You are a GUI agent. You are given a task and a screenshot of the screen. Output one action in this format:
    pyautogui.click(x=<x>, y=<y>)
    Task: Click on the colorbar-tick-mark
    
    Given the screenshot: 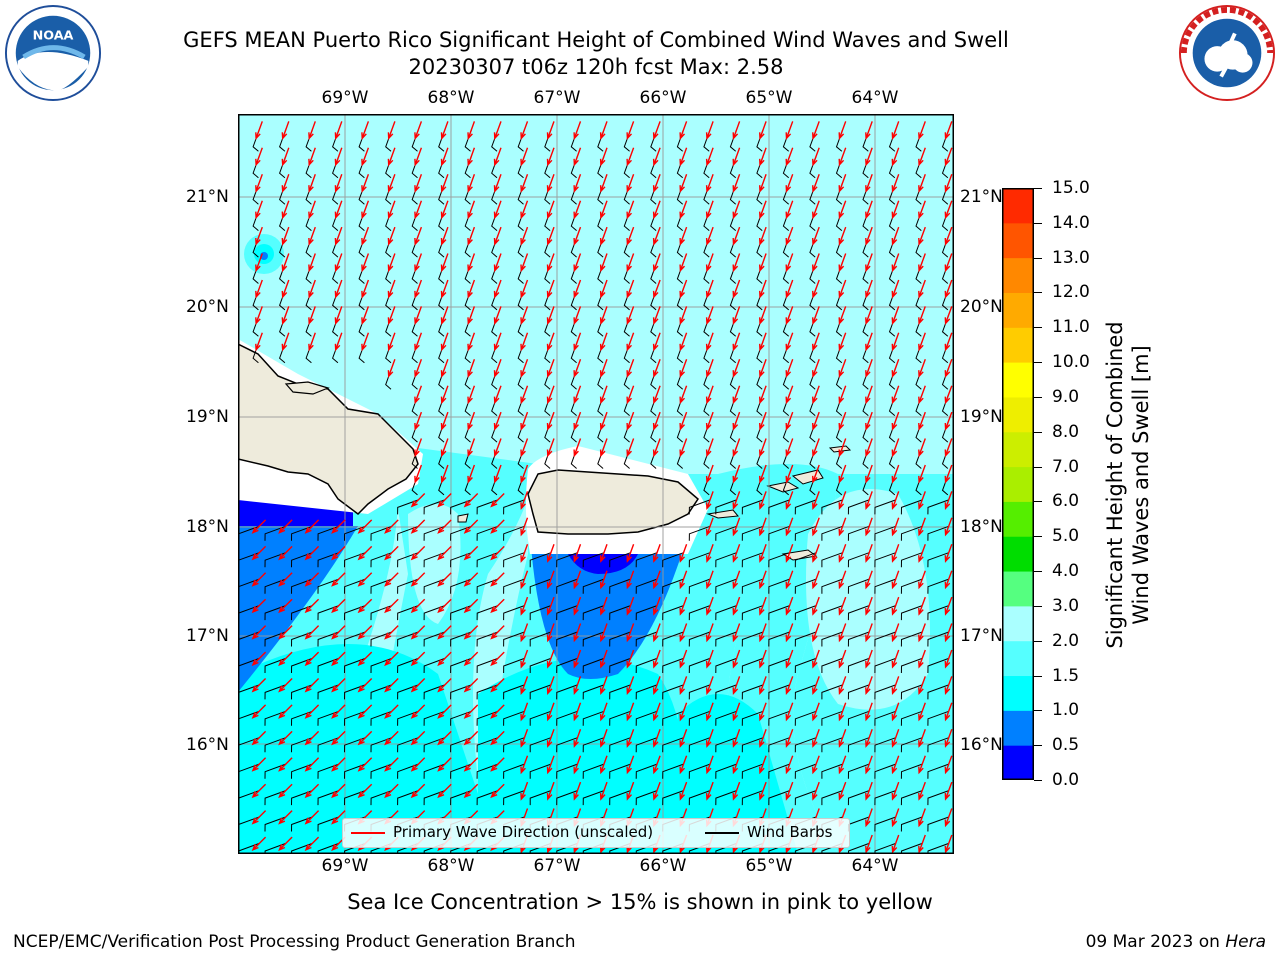 What is the action you would take?
    pyautogui.click(x=1038, y=502)
    